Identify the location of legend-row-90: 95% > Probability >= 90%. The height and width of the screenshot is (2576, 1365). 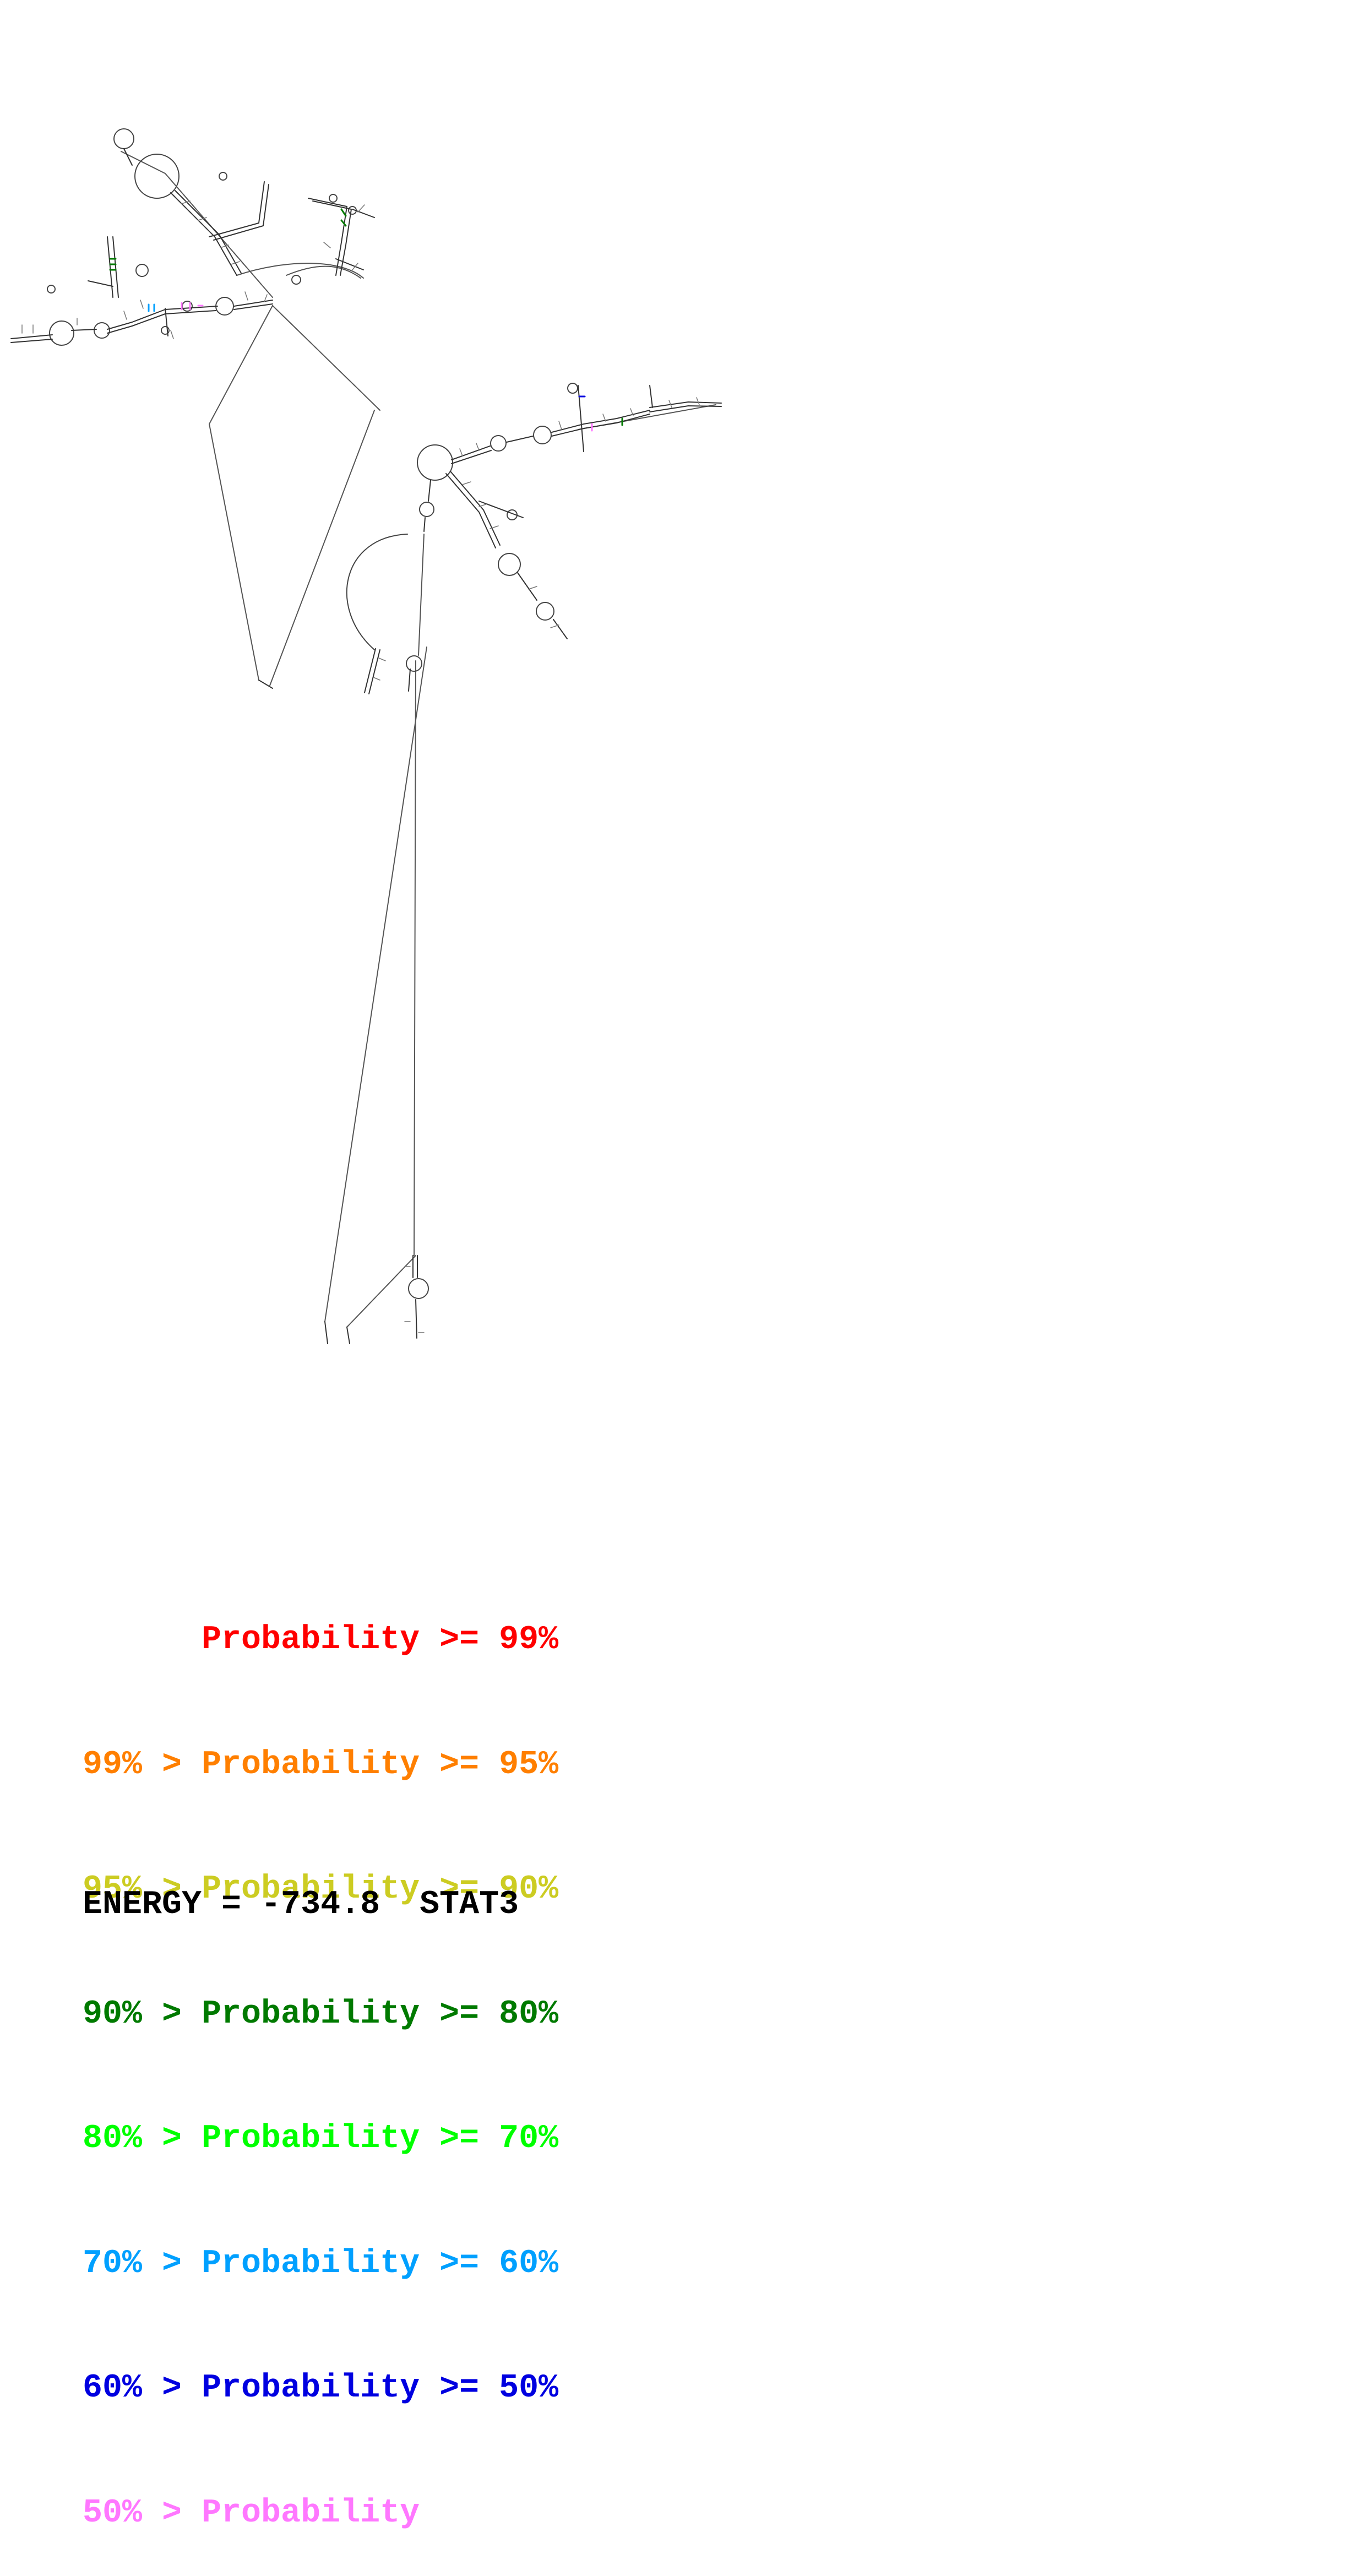
(321, 1889).